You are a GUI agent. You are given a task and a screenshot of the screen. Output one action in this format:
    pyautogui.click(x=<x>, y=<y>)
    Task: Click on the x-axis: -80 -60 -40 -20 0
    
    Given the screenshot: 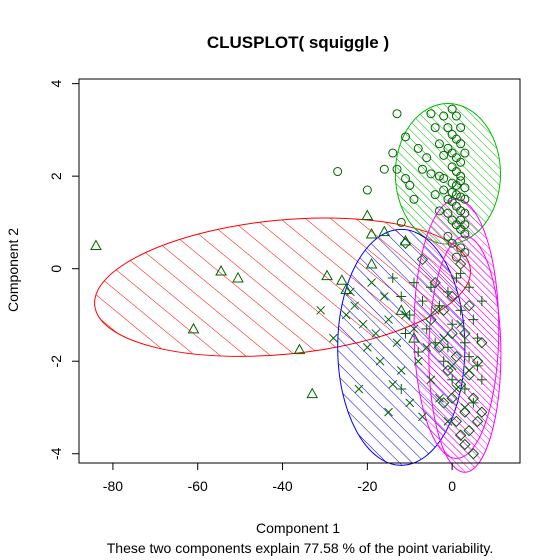 What is the action you would take?
    pyautogui.click(x=279, y=478)
    